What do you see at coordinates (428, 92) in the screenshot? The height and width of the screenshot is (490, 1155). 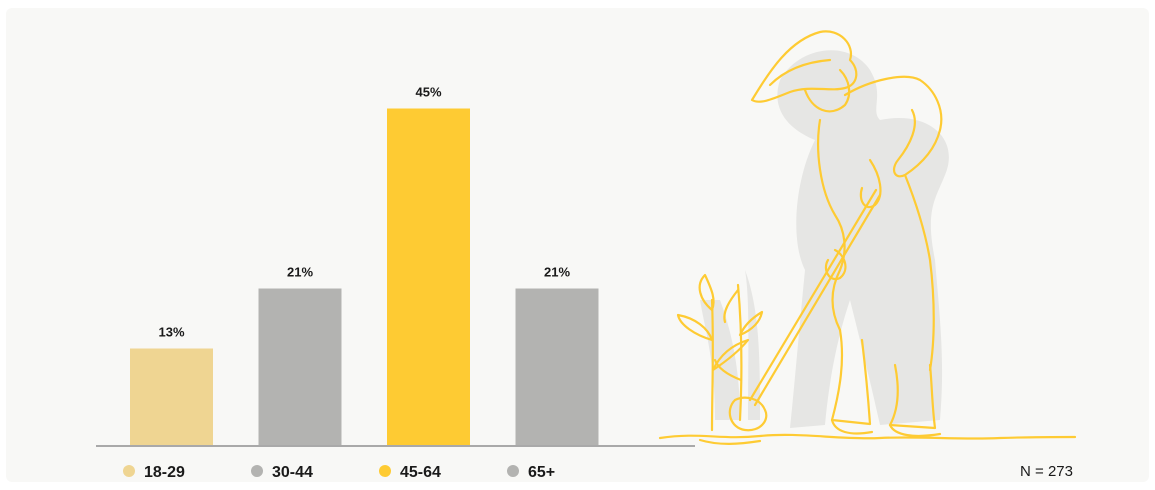 I see `bar-value-label: 45%` at bounding box center [428, 92].